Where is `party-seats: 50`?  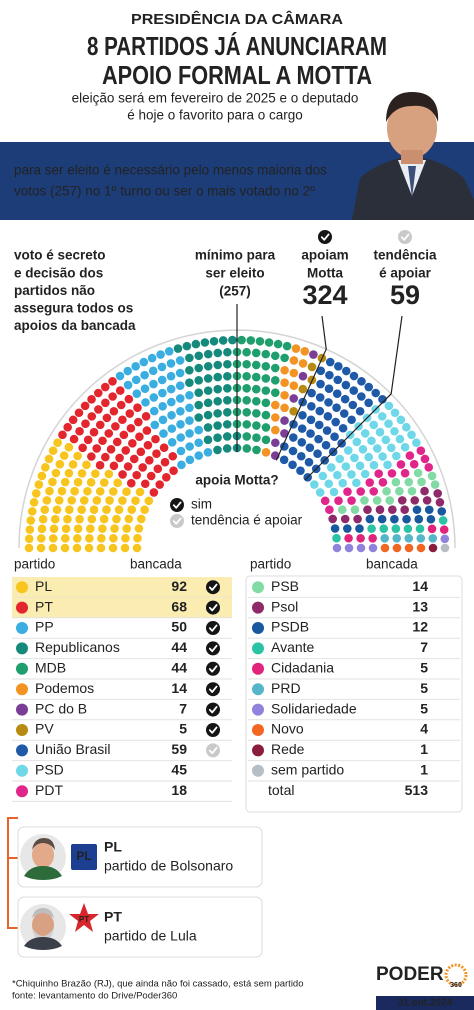
party-seats: 50 is located at coordinates (179, 627).